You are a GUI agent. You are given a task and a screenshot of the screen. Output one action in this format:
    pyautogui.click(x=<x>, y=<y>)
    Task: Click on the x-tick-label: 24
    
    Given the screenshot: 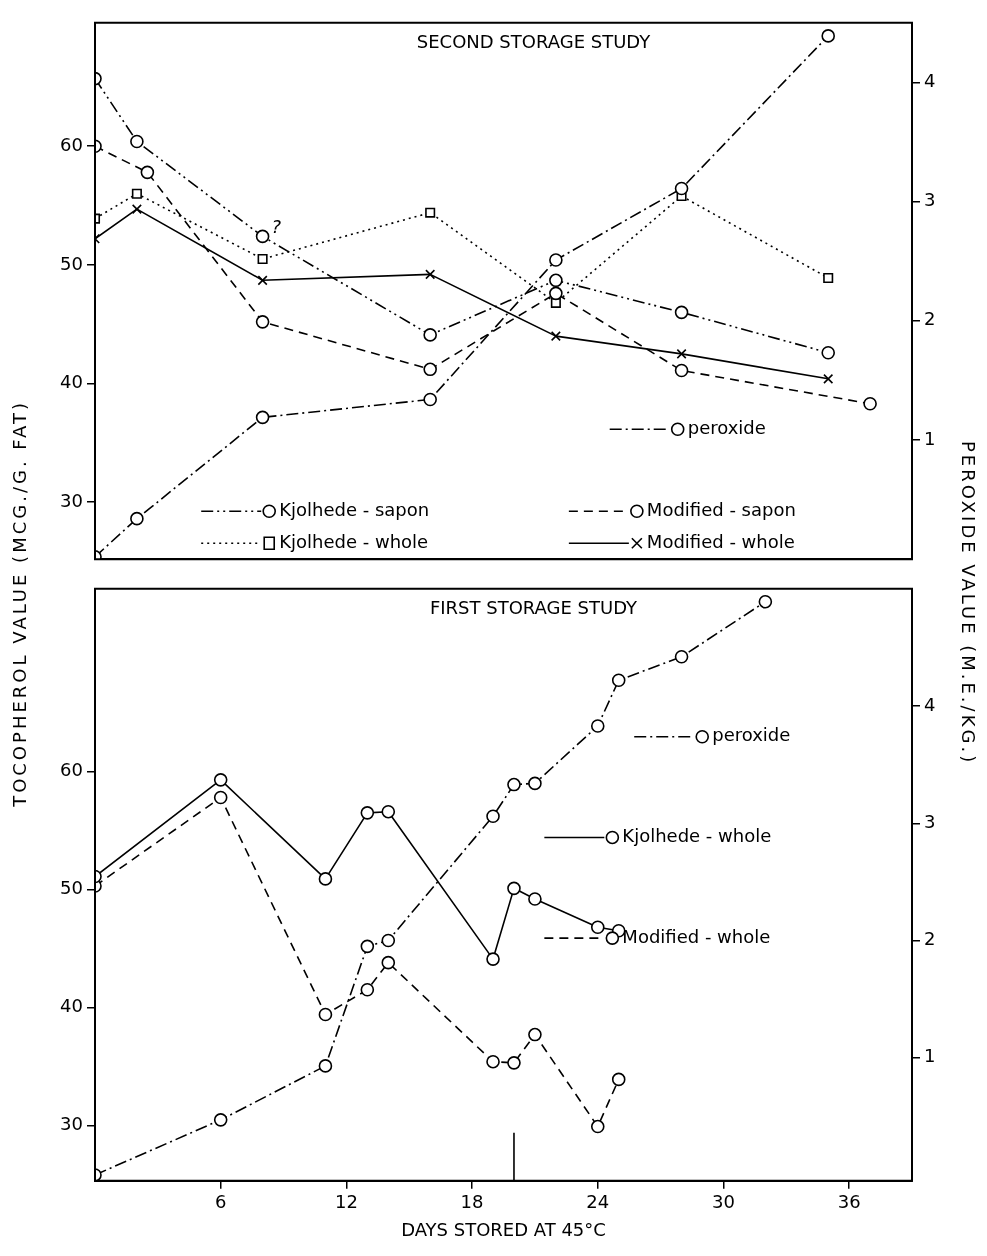 What is the action you would take?
    pyautogui.click(x=598, y=1202)
    